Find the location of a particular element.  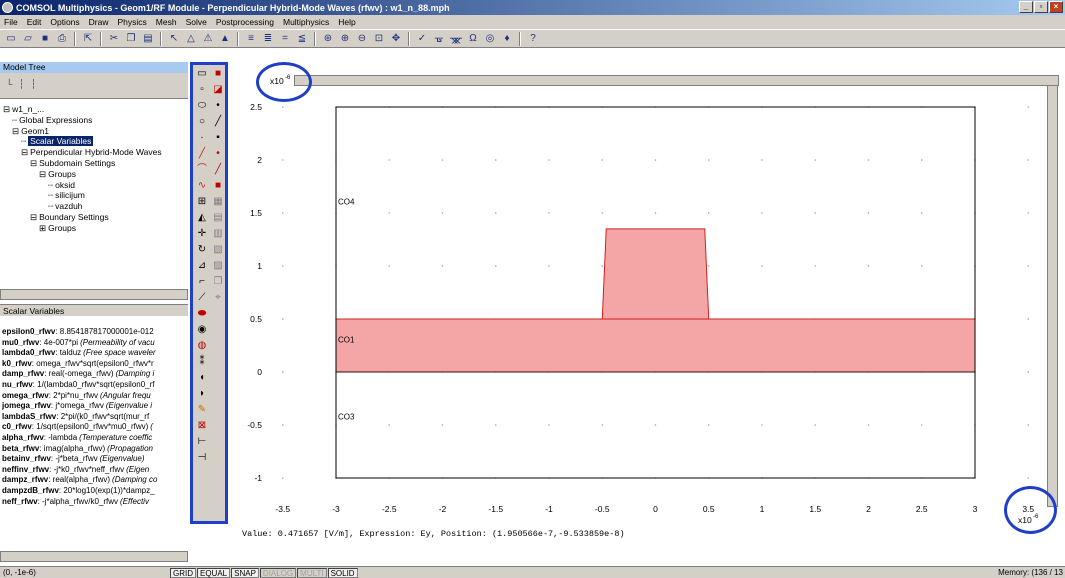

tree-item: ┈ Global Expressions is located at coordinates (95, 120).